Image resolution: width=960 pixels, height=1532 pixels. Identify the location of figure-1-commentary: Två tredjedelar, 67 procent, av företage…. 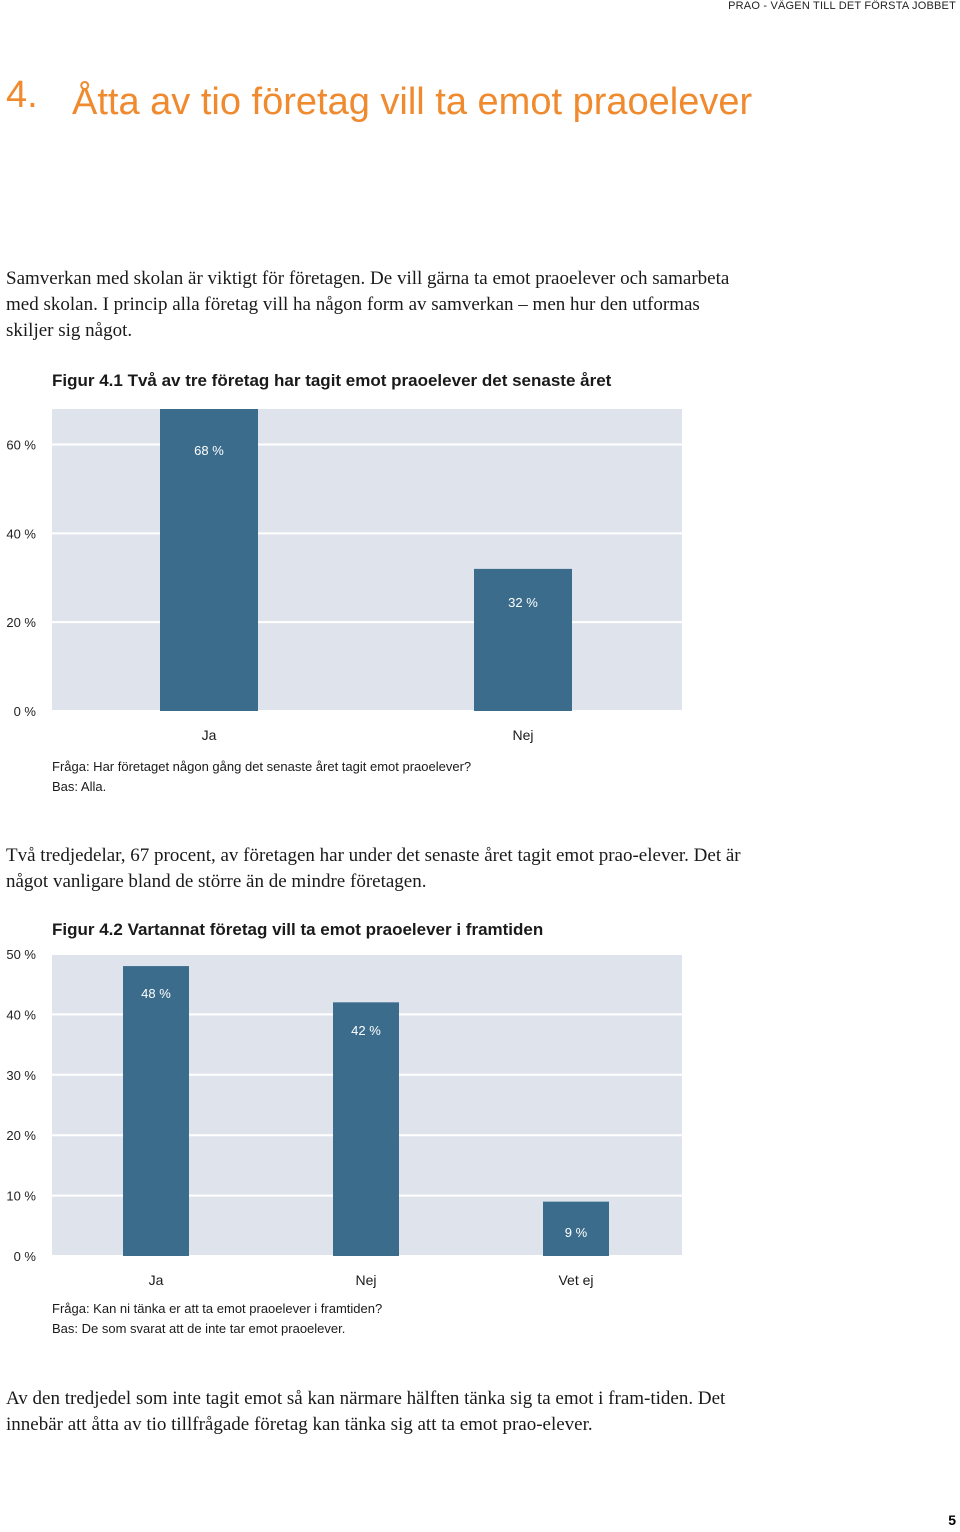
(373, 868).